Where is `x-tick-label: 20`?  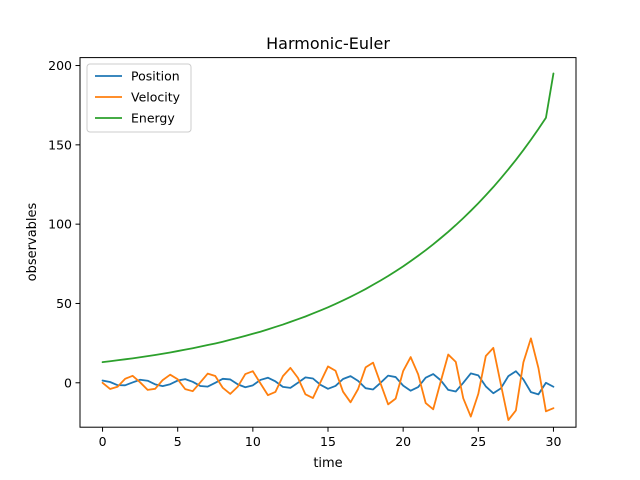 x-tick-label: 20 is located at coordinates (403, 441).